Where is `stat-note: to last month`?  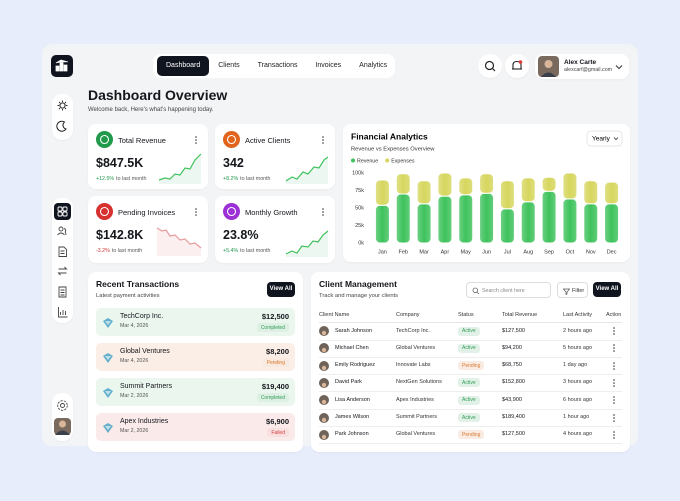
stat-note: to last month is located at coordinates (131, 179).